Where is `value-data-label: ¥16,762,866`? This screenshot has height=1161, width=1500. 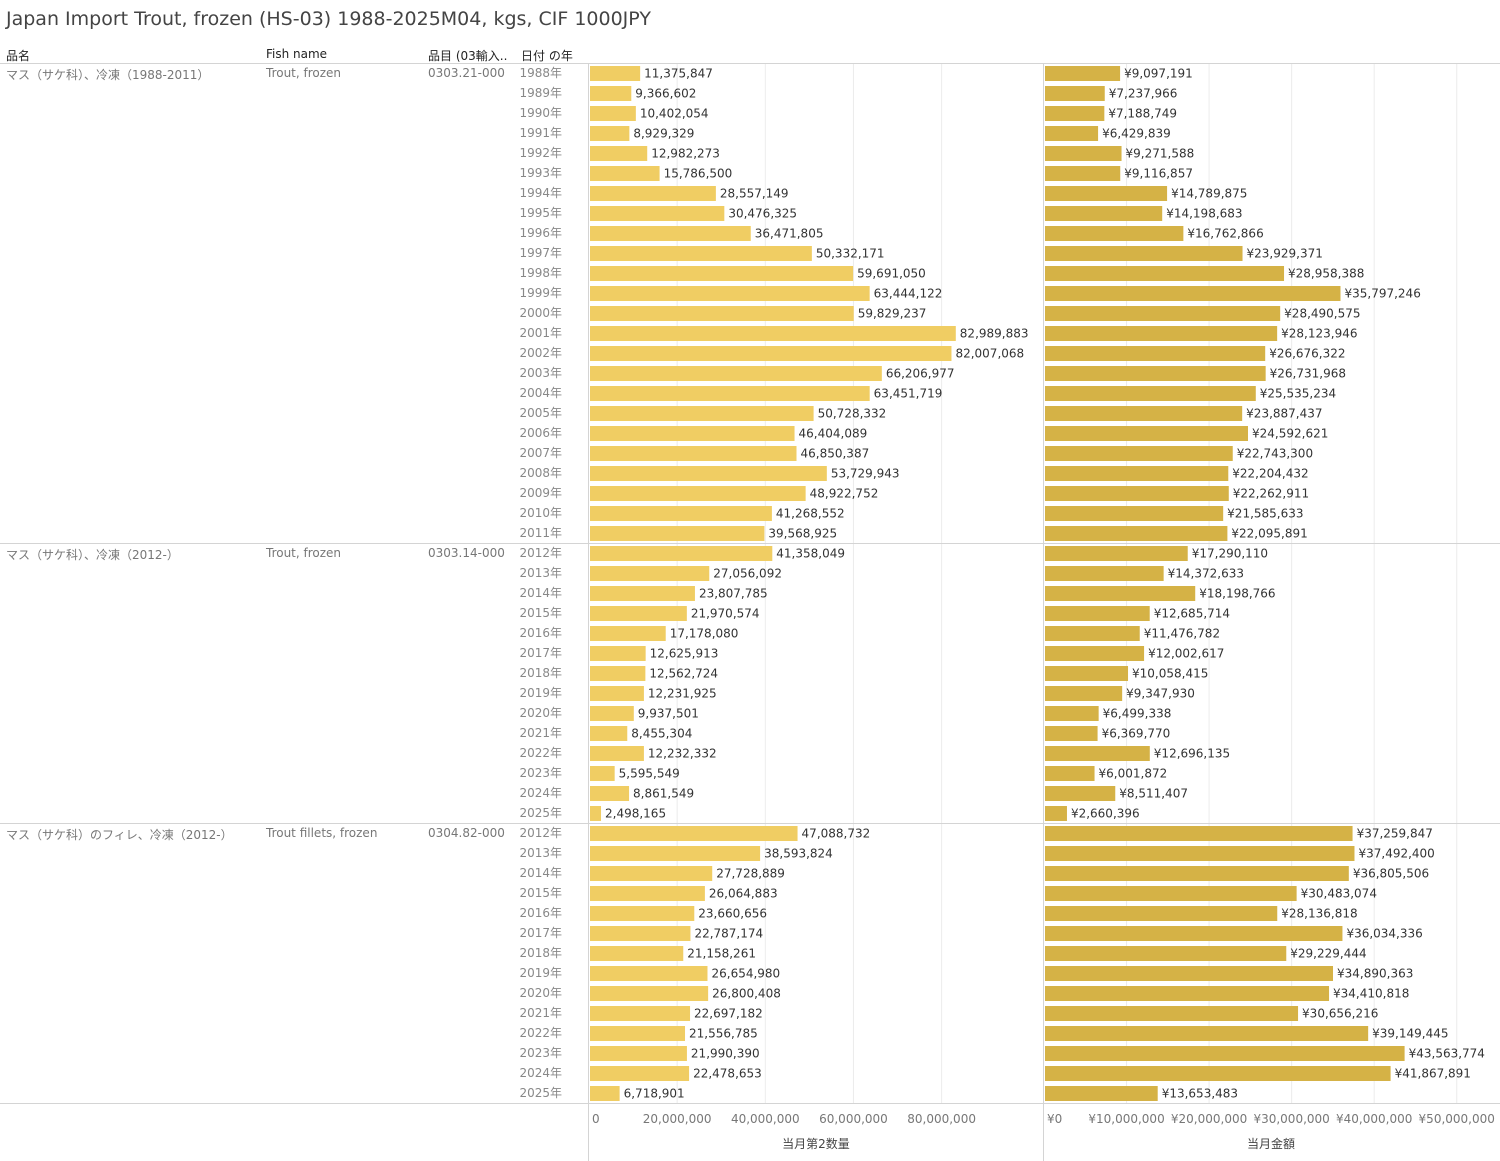
value-data-label: ¥16,762,866 is located at coordinates (1225, 234).